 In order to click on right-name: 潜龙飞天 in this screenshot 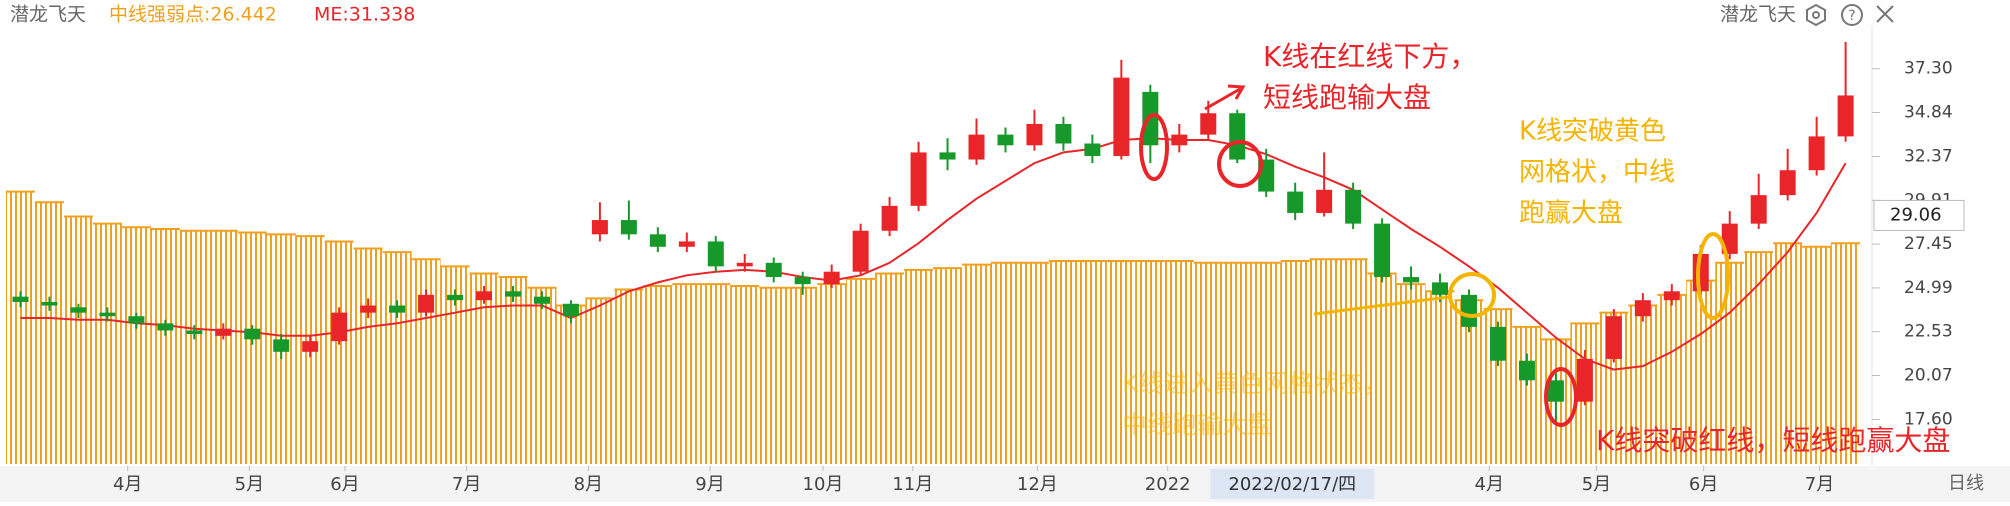, I will do `click(1758, 15)`.